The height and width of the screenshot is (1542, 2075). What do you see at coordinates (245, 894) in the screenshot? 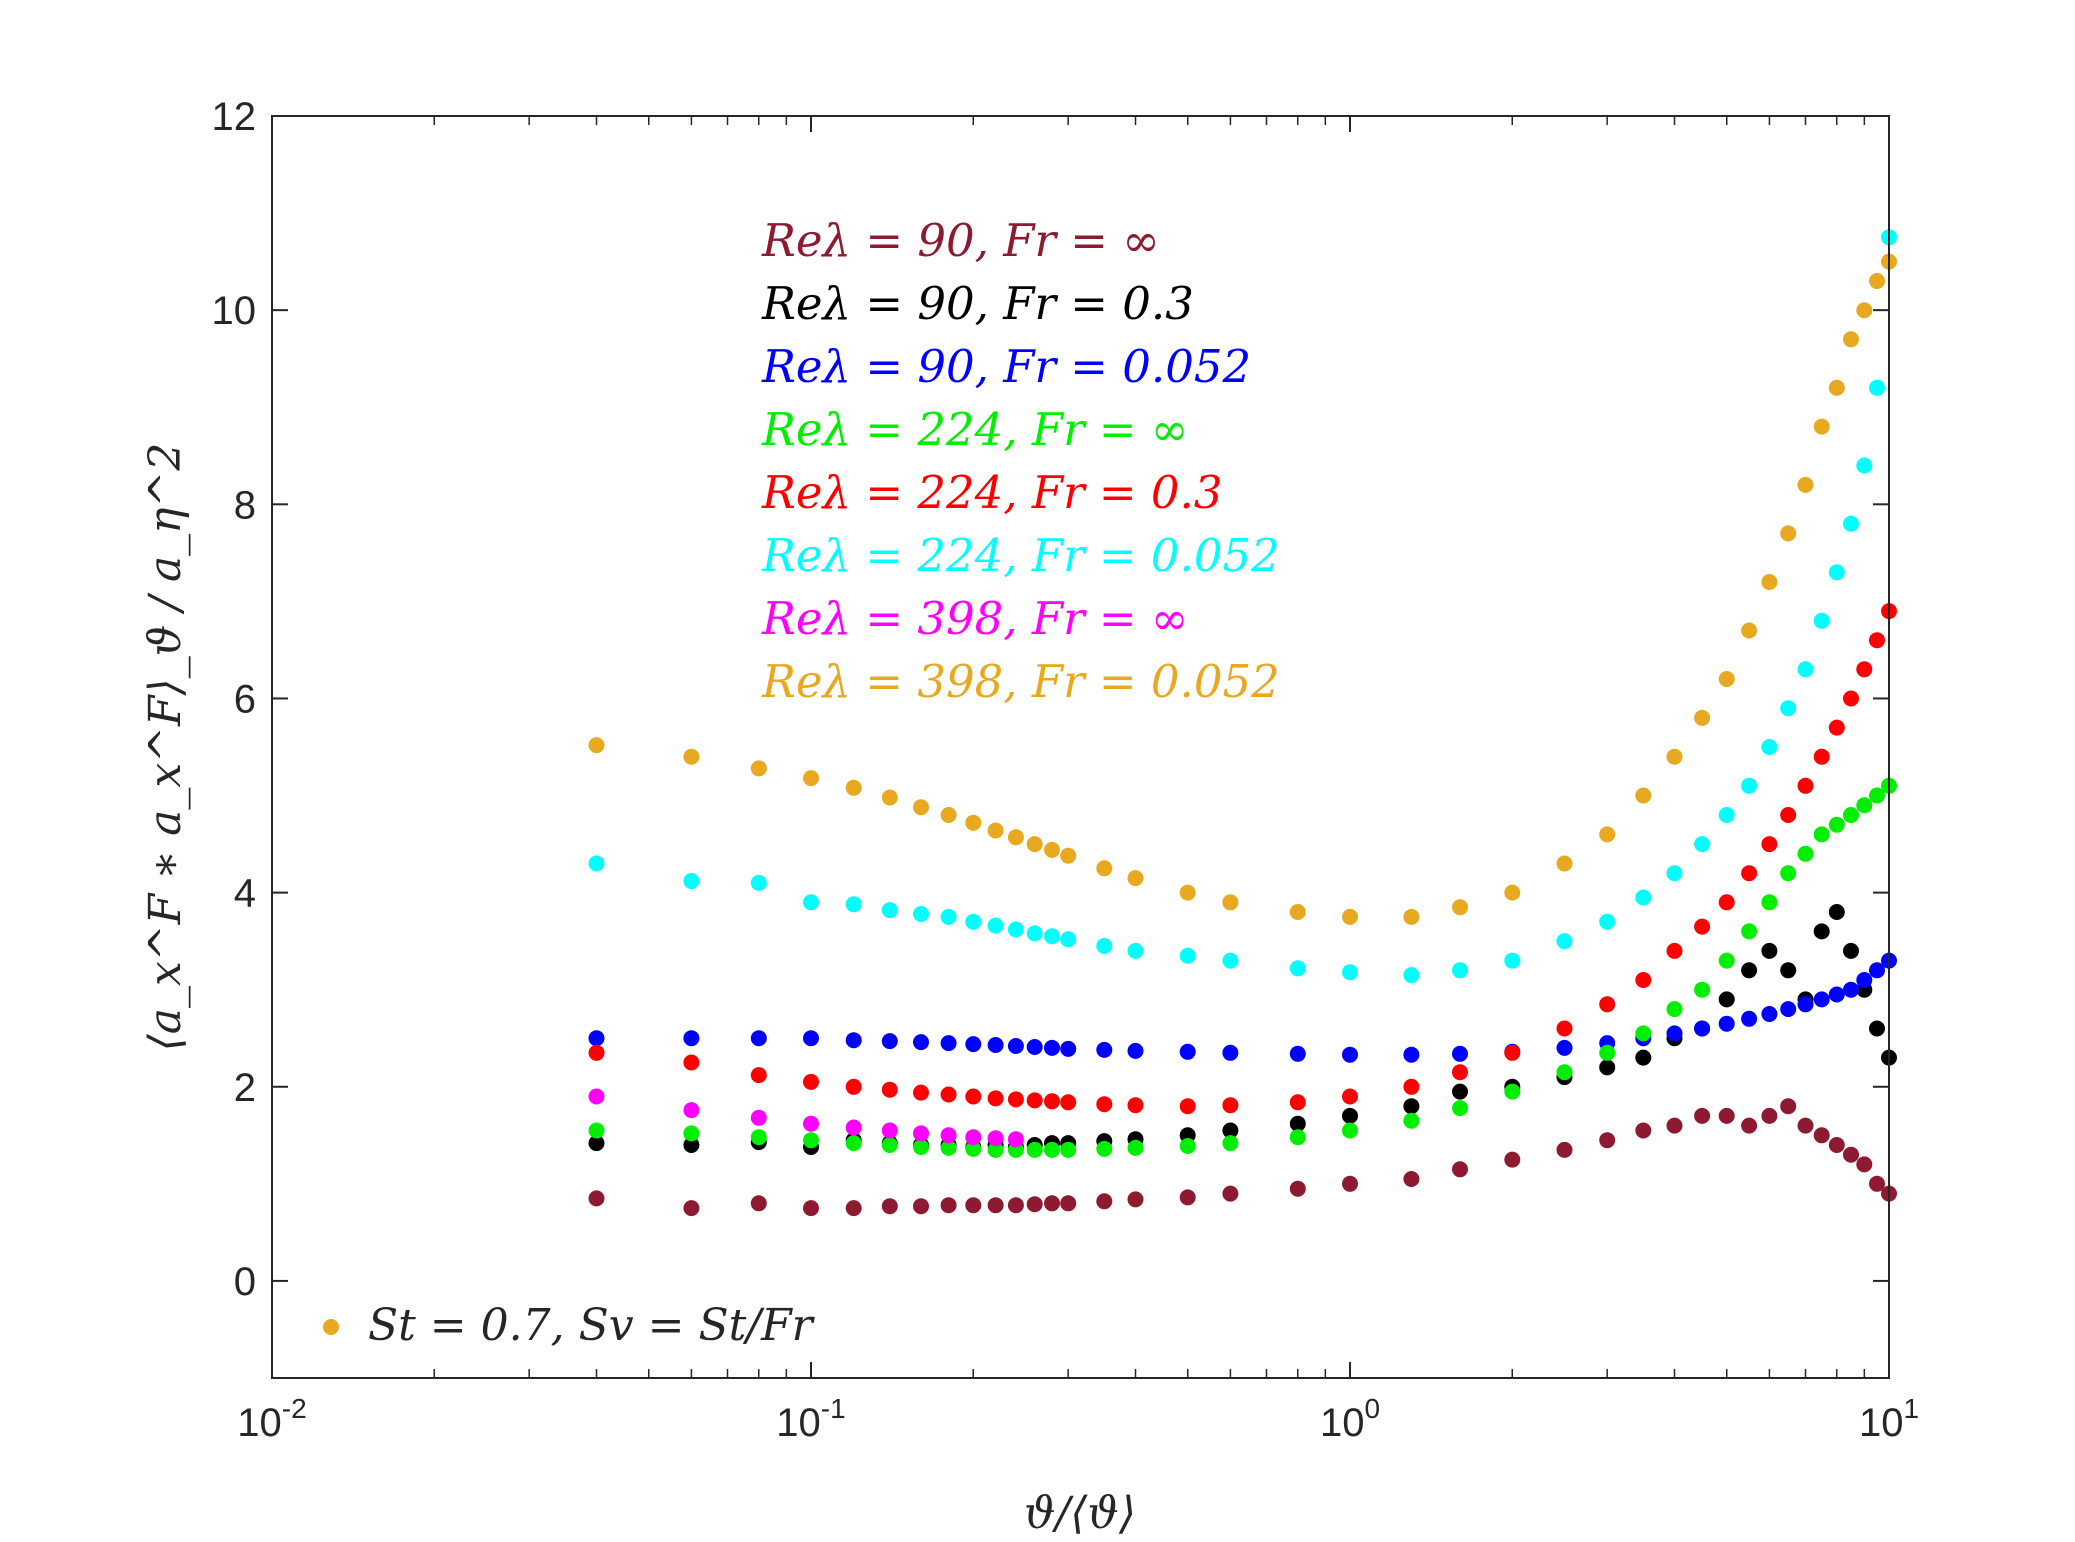
I see `y-tick-label: 4` at bounding box center [245, 894].